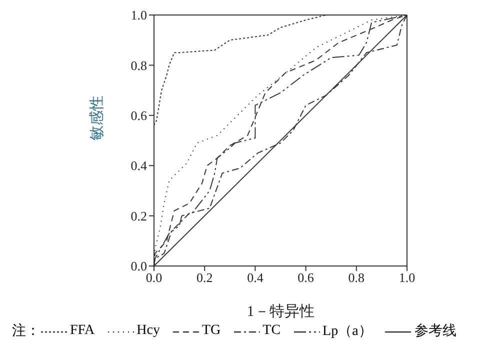 The width and height of the screenshot is (503, 350). I want to click on legend-label: 参考线, so click(435, 331).